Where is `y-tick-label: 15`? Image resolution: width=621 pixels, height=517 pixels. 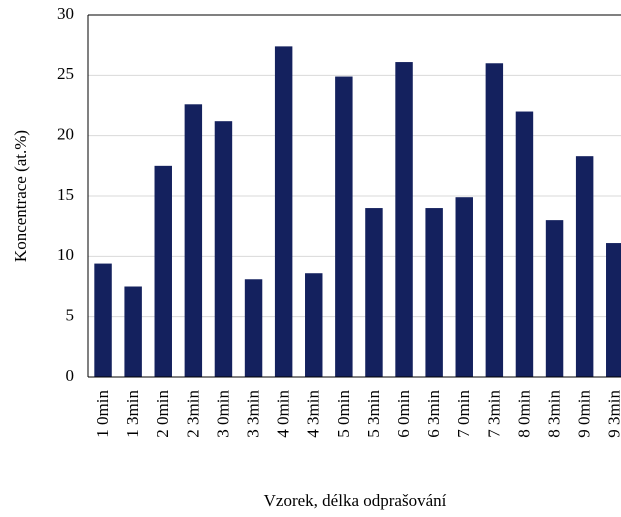 y-tick-label: 15 is located at coordinates (65, 194).